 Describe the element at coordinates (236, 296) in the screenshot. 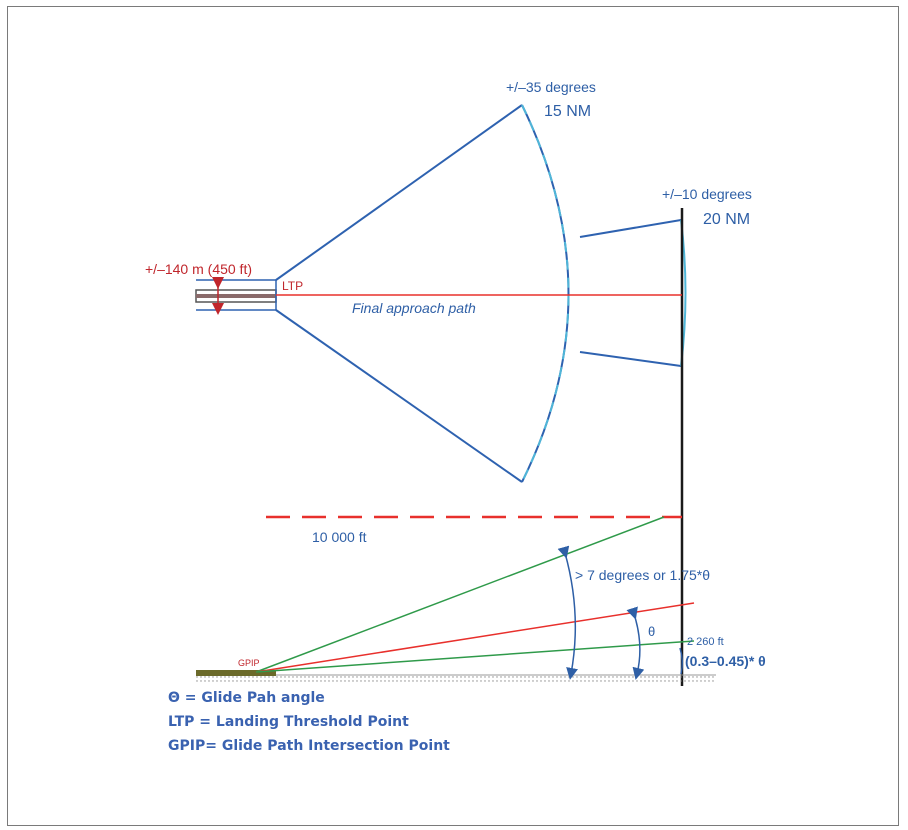

I see `runway` at that location.